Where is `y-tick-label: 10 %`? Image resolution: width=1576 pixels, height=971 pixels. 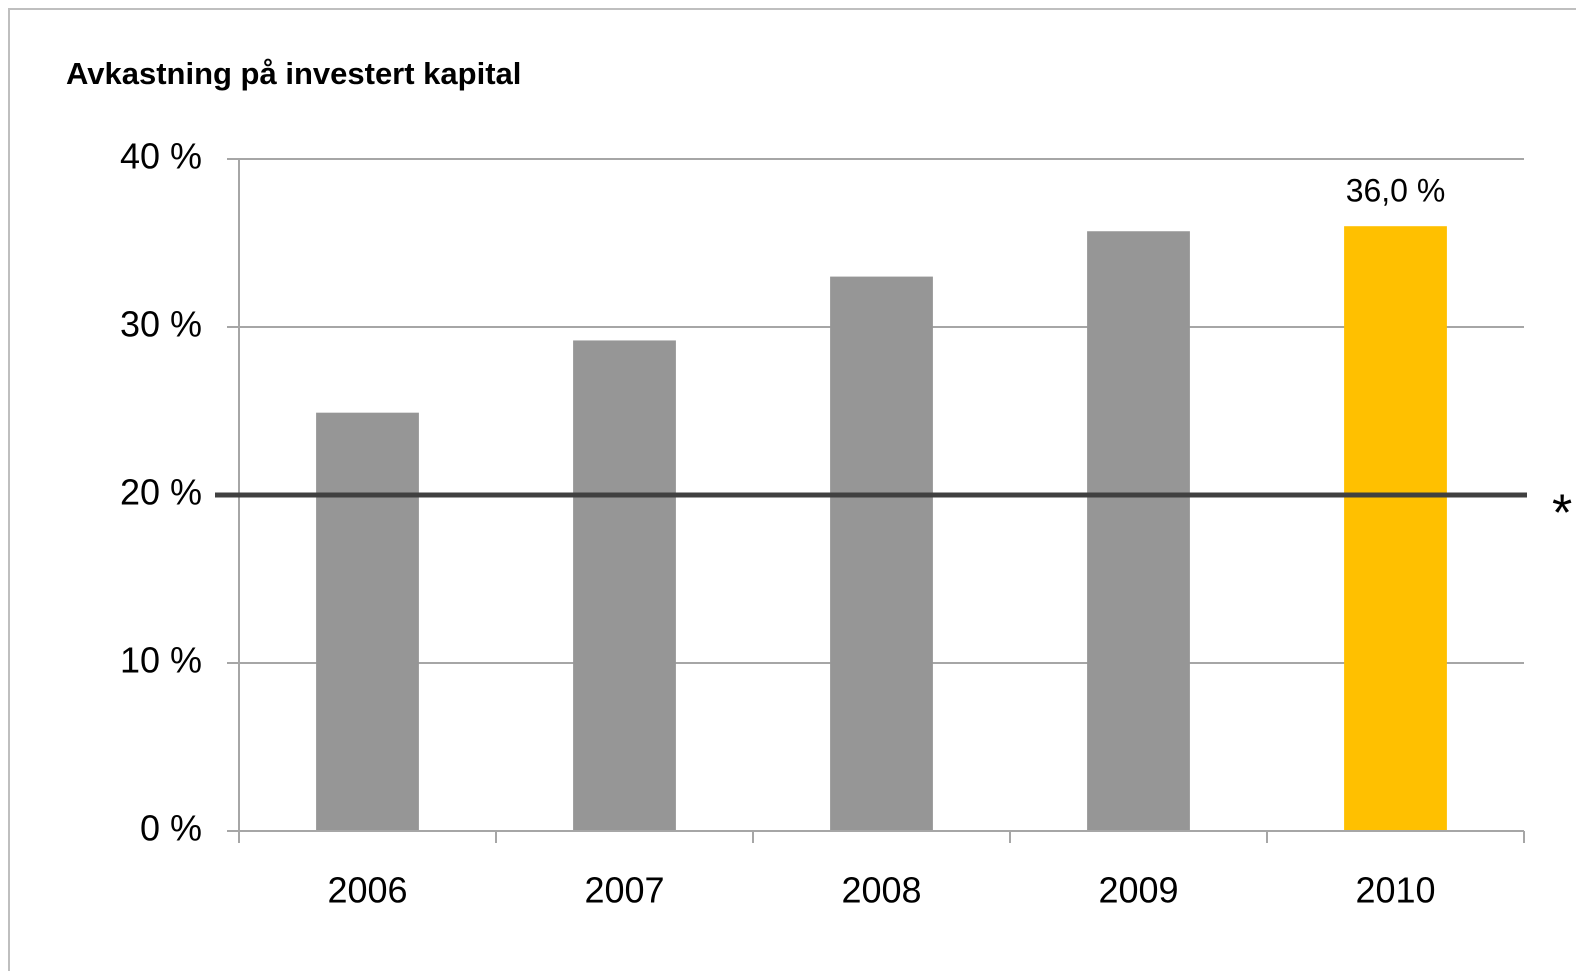 y-tick-label: 10 % is located at coordinates (161, 660).